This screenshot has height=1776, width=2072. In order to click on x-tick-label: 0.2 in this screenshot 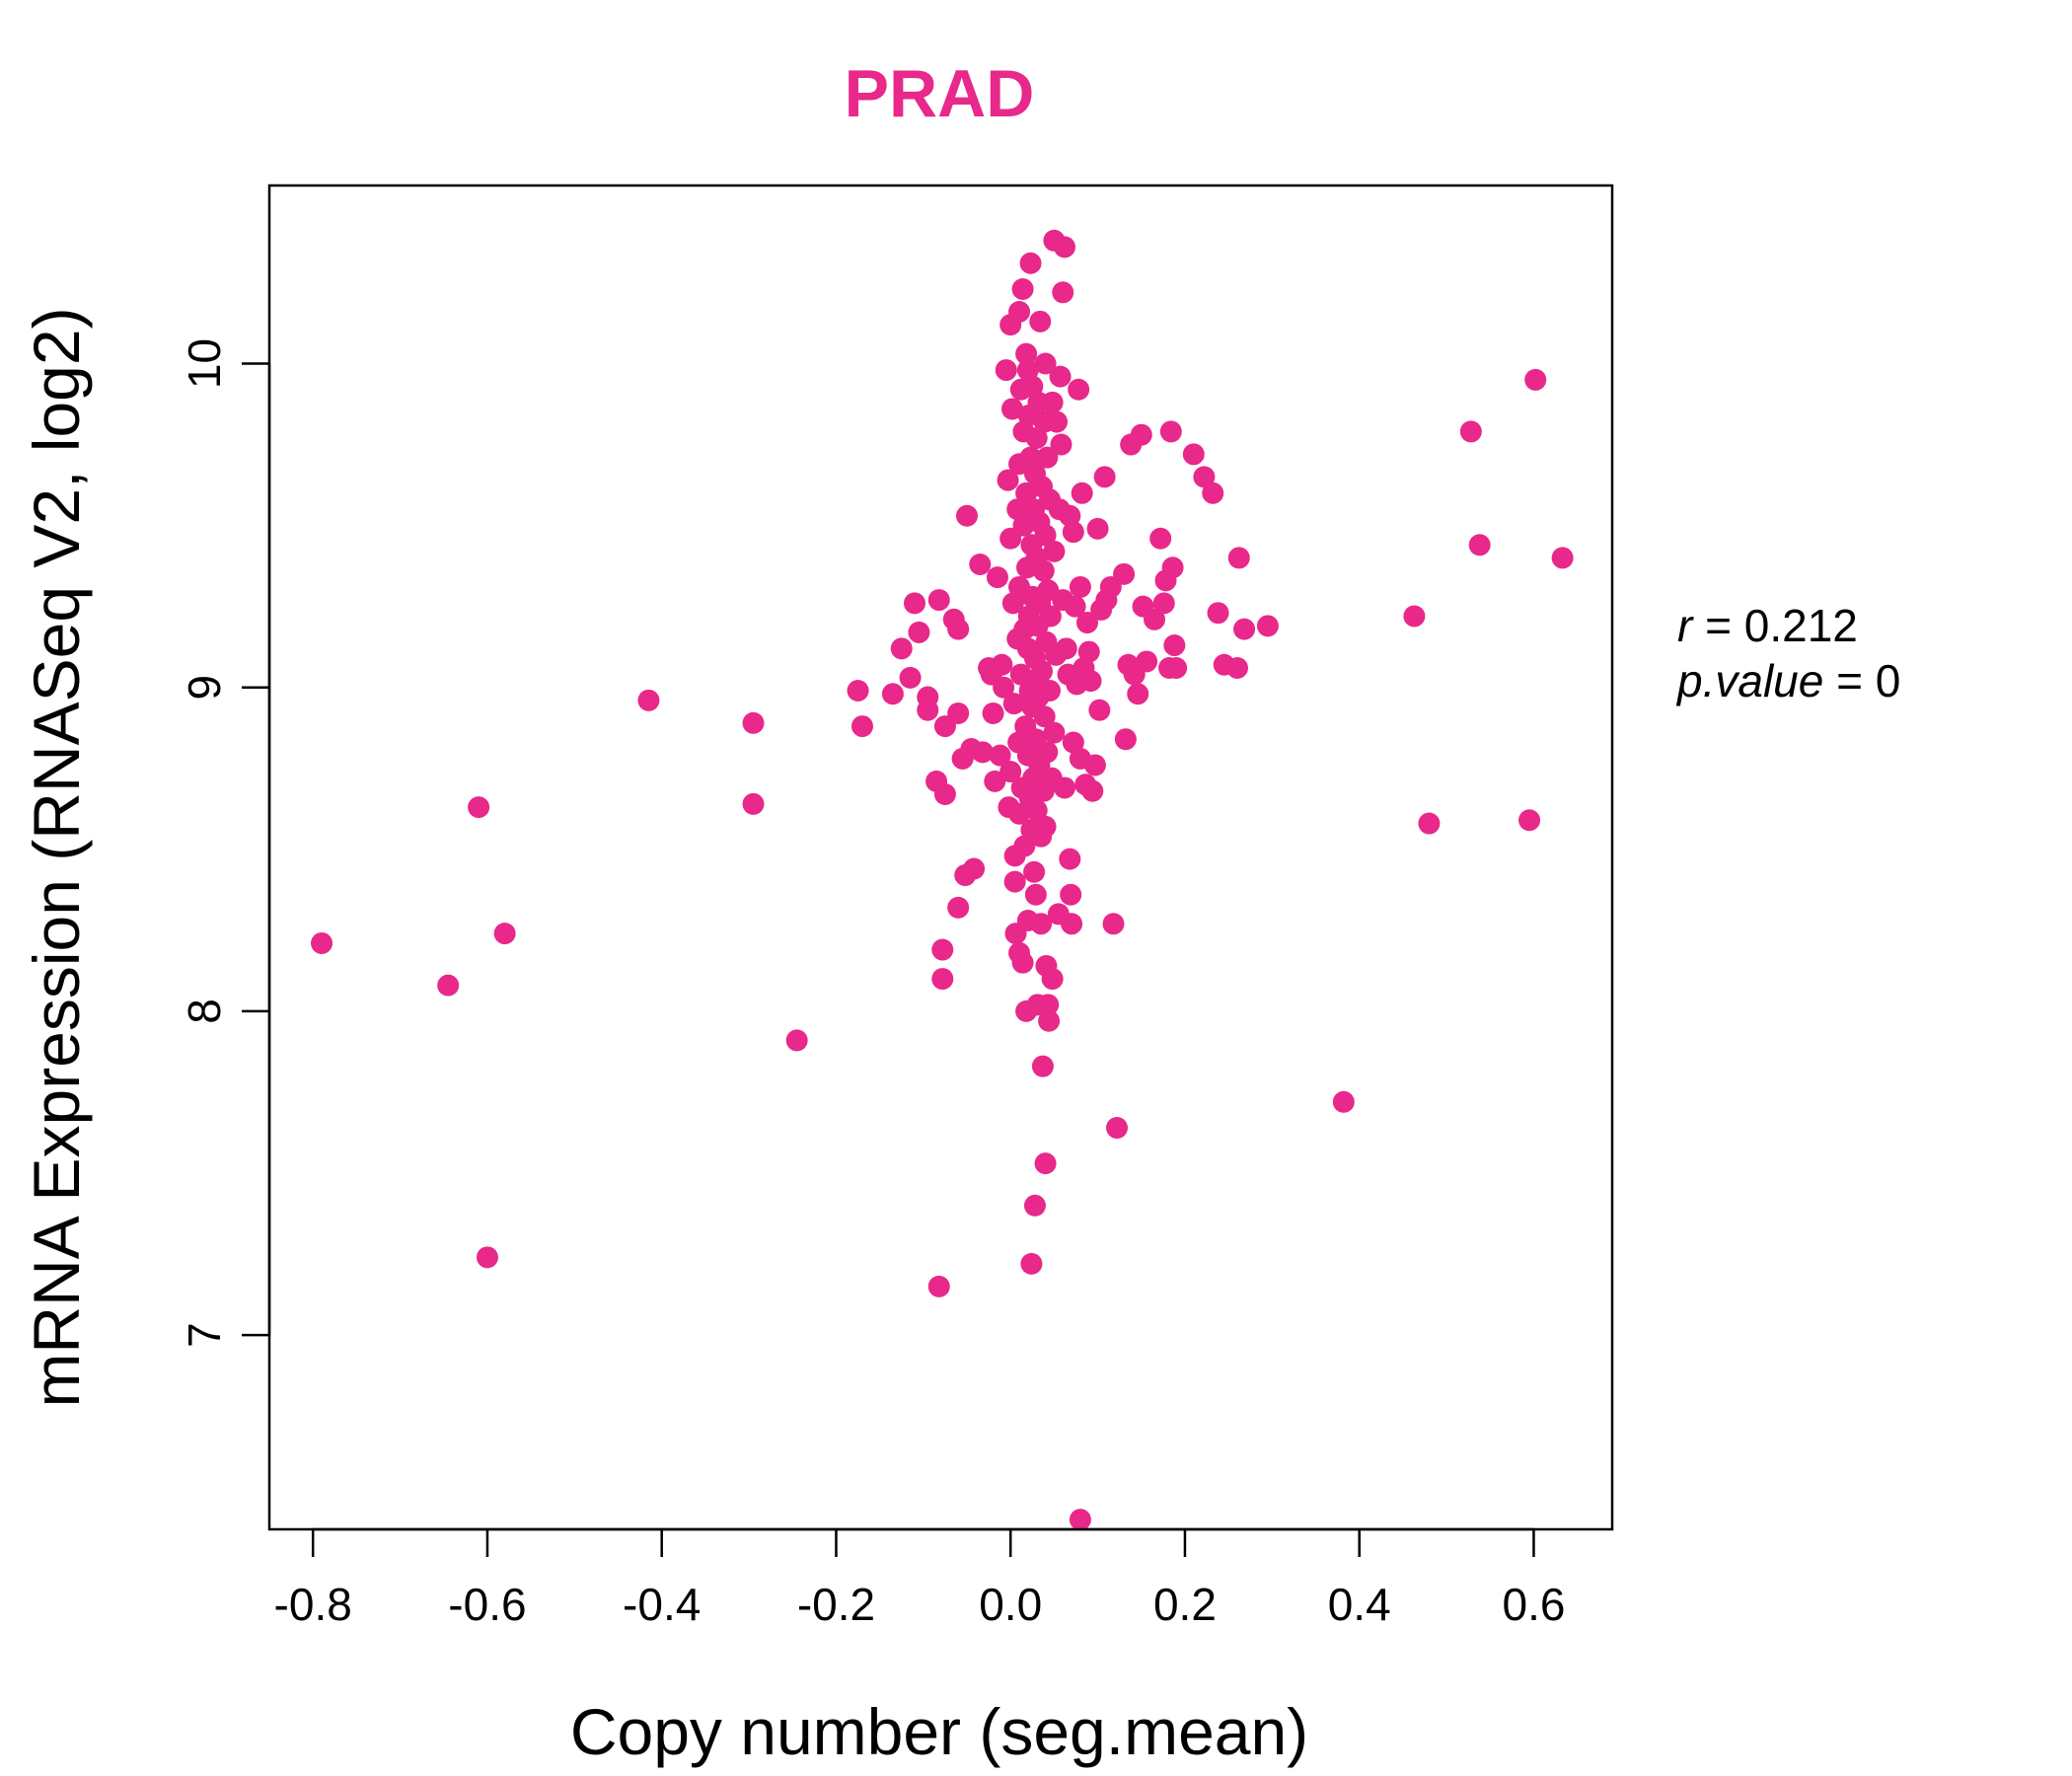, I will do `click(1185, 1604)`.